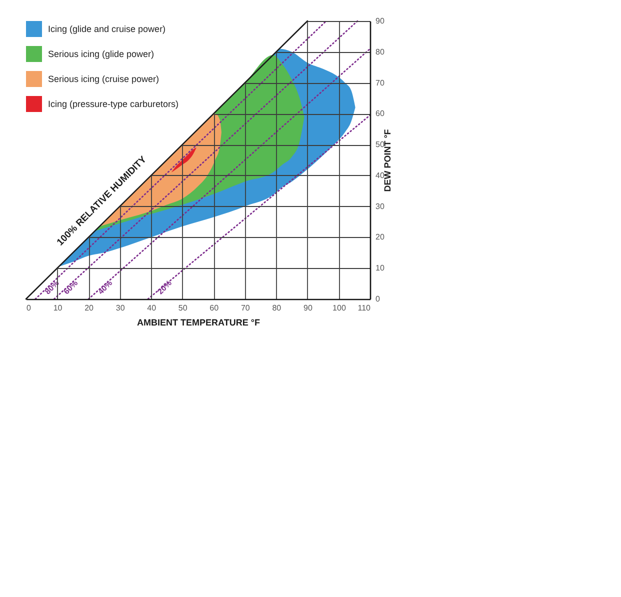 This screenshot has width=621, height=597. What do you see at coordinates (107, 29) in the screenshot?
I see `legend-label: Icing (glide and cruise power)` at bounding box center [107, 29].